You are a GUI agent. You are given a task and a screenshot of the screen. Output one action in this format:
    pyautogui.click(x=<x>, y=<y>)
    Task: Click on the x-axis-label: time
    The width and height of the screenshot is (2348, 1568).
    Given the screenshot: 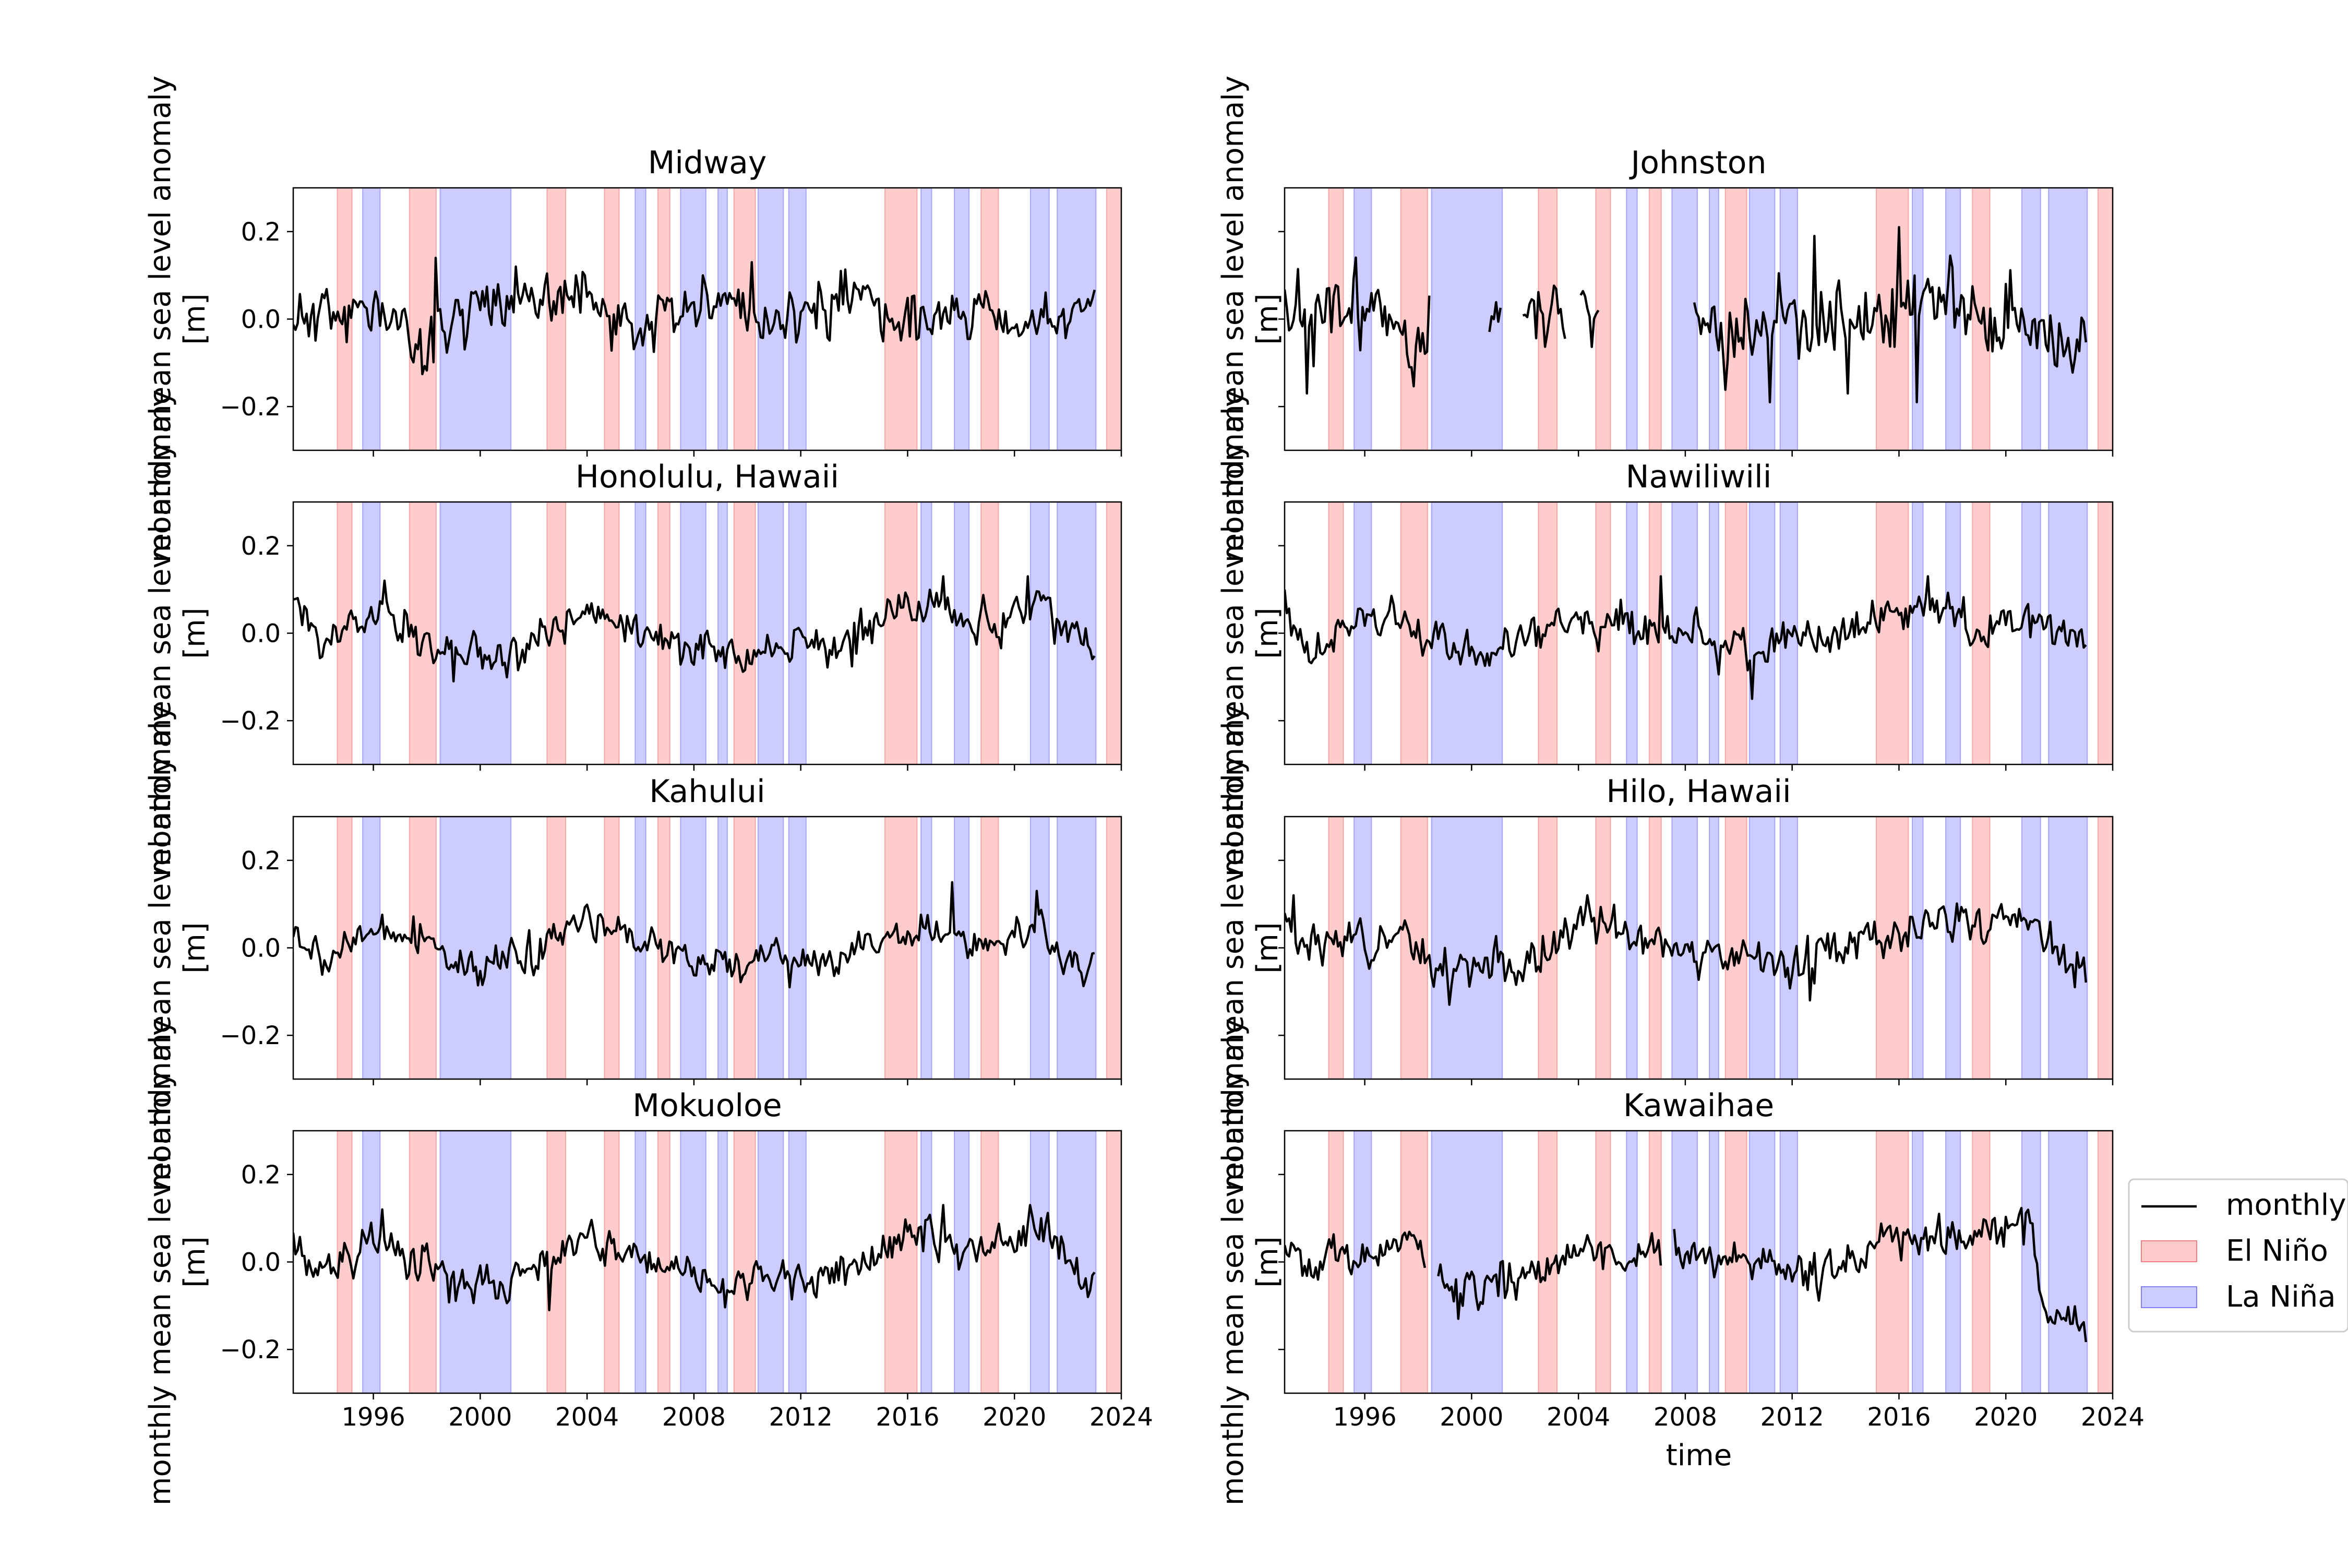 What is the action you would take?
    pyautogui.click(x=1699, y=1456)
    